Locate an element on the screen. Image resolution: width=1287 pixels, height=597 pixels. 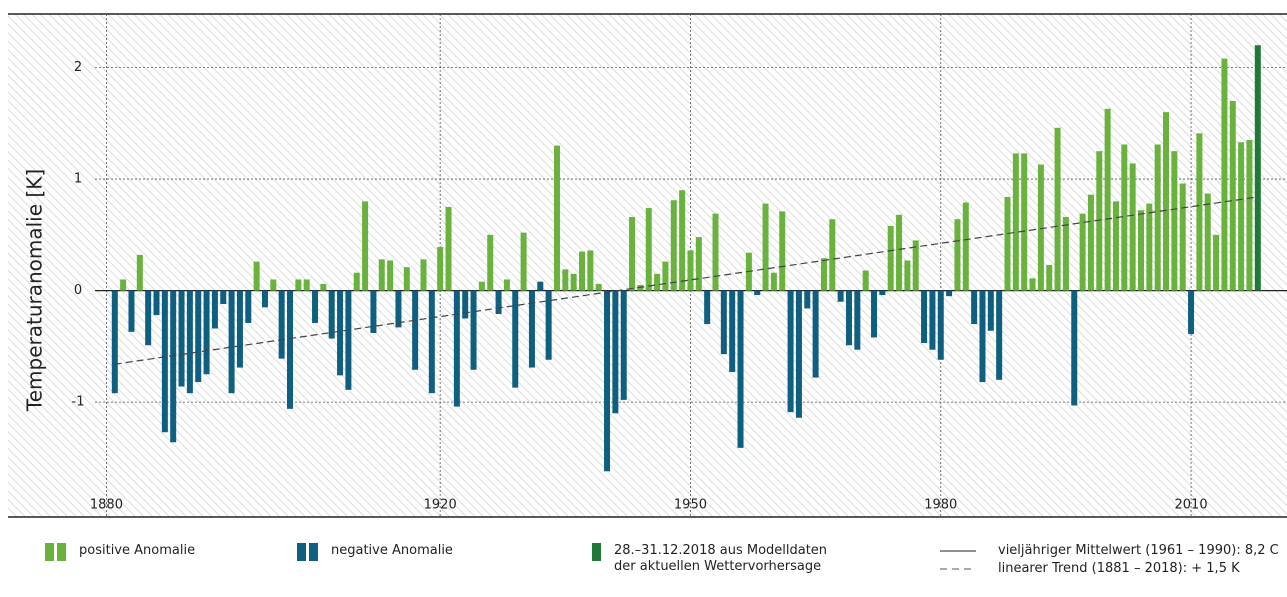
legend-item: negative Anomalie is located at coordinates (375, 552).